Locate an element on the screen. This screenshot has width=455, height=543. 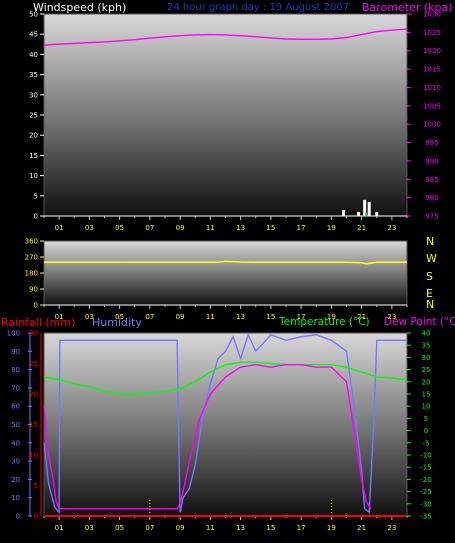
x-tick-label-top: 17 is located at coordinates (301, 228).